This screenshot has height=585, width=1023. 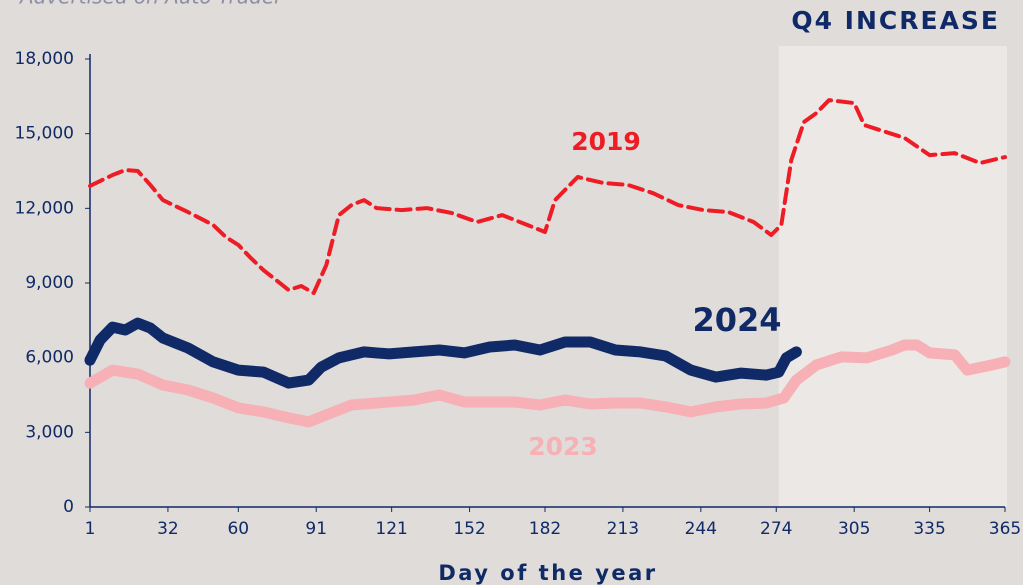 I want to click on y-tick-label: 6,000, so click(x=49, y=358).